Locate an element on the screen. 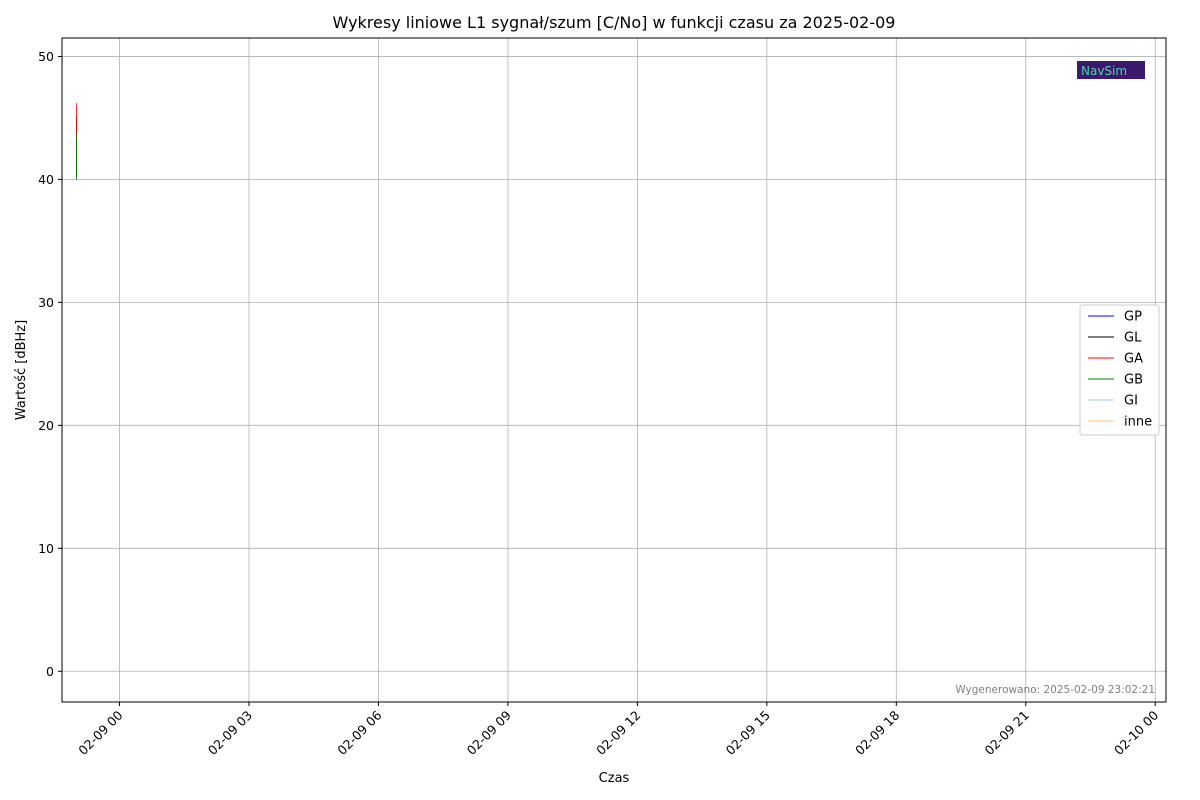  x-tick-label: 02-09 15 is located at coordinates (748, 733).